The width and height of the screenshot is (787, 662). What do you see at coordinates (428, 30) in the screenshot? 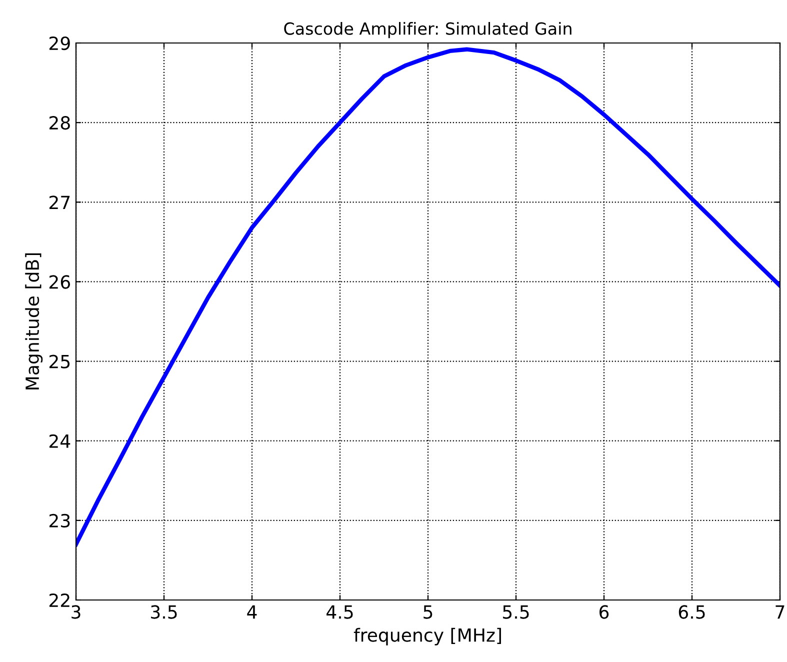
I see `chart-title: Cascode Amplifier: Simulated Gain` at bounding box center [428, 30].